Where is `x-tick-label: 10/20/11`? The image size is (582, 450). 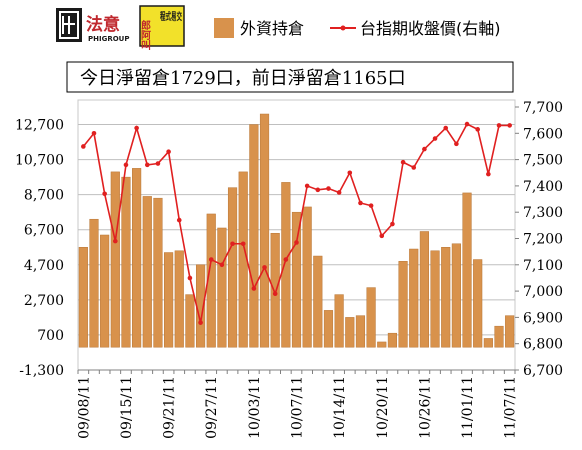
x-tick-label: 10/20/11 is located at coordinates (383, 407).